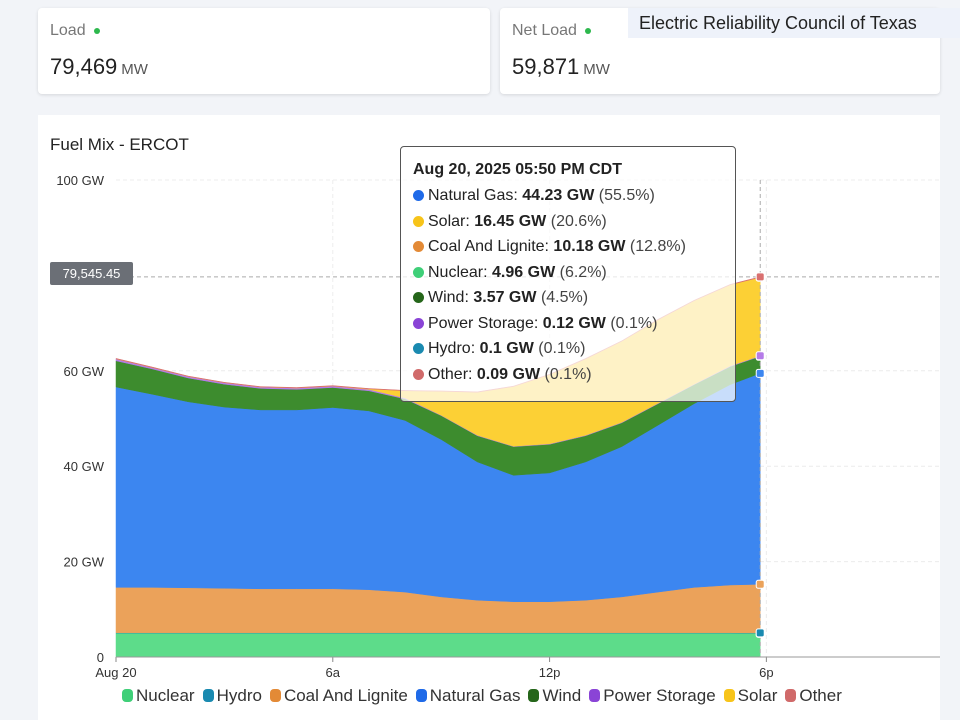 Image resolution: width=960 pixels, height=720 pixels. I want to click on marker-other, so click(760, 277).